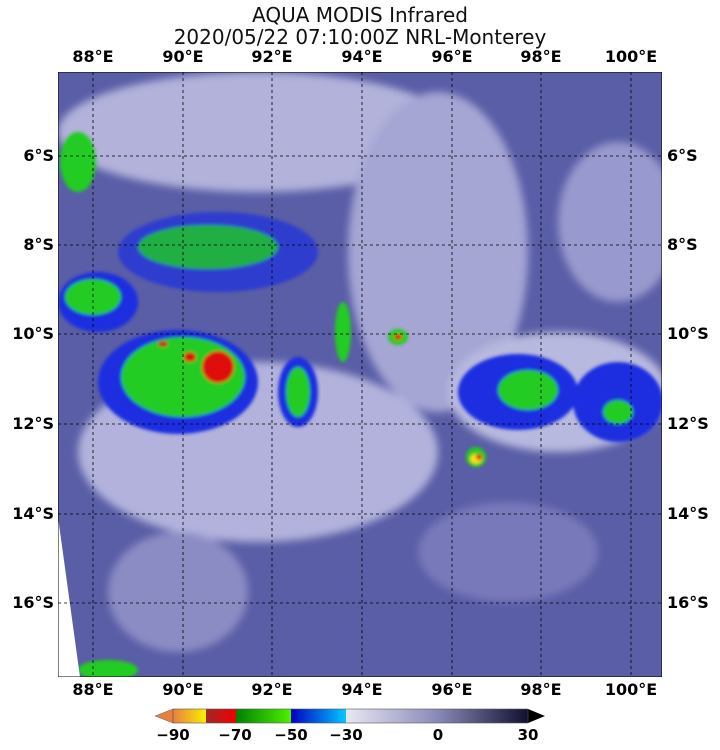 The height and width of the screenshot is (750, 720). What do you see at coordinates (272, 689) in the screenshot?
I see `lon-label-bottom: 92°E` at bounding box center [272, 689].